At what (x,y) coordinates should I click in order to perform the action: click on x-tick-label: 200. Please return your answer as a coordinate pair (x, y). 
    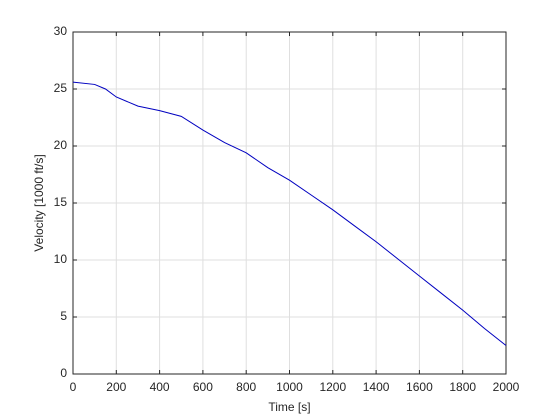
    Looking at the image, I should click on (116, 387).